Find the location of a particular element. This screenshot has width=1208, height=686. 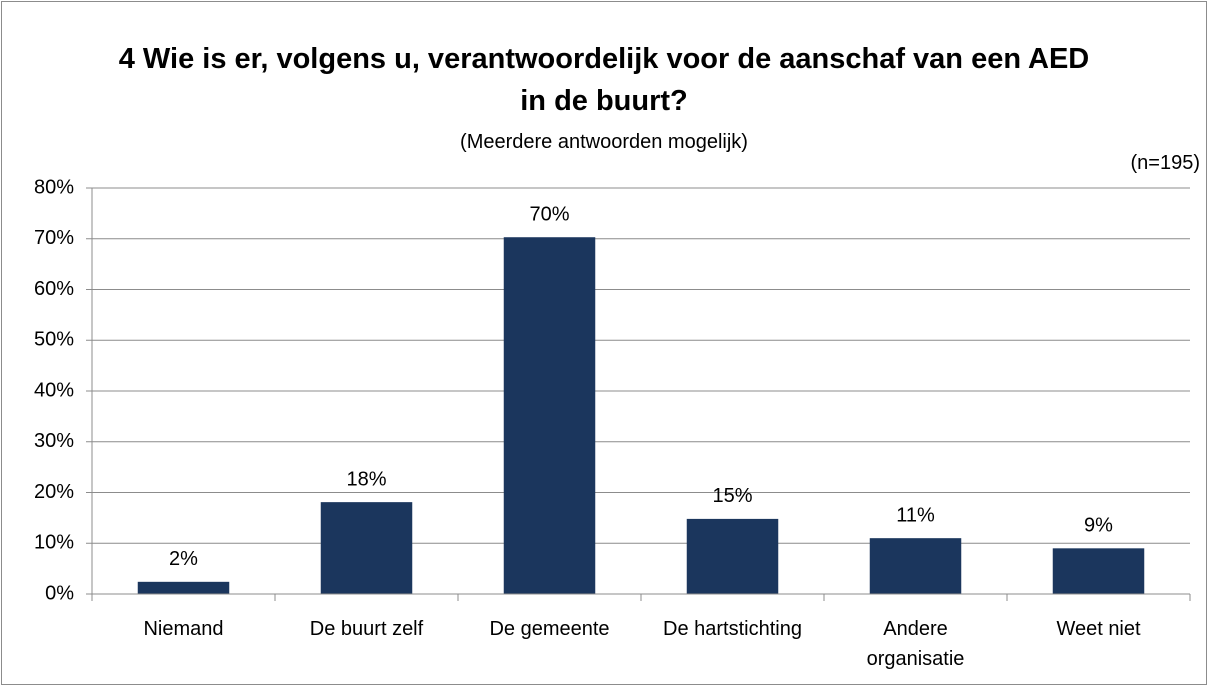

data-label: 15% is located at coordinates (732, 496).